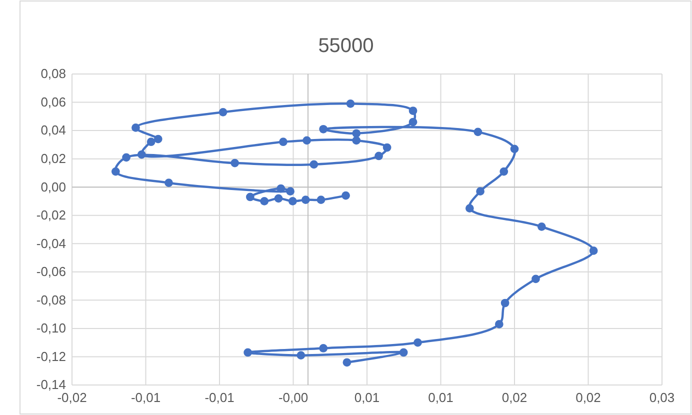 The width and height of the screenshot is (692, 415). What do you see at coordinates (53, 74) in the screenshot?
I see `y-tick-label: 0,08` at bounding box center [53, 74].